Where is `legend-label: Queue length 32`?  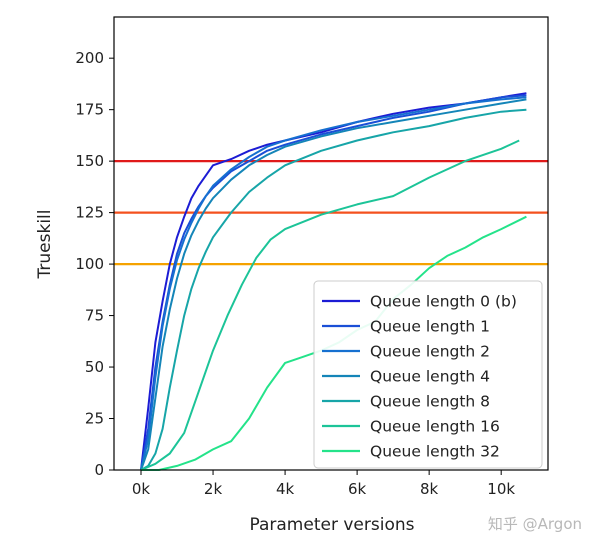 legend-label: Queue length 32 is located at coordinates (435, 452).